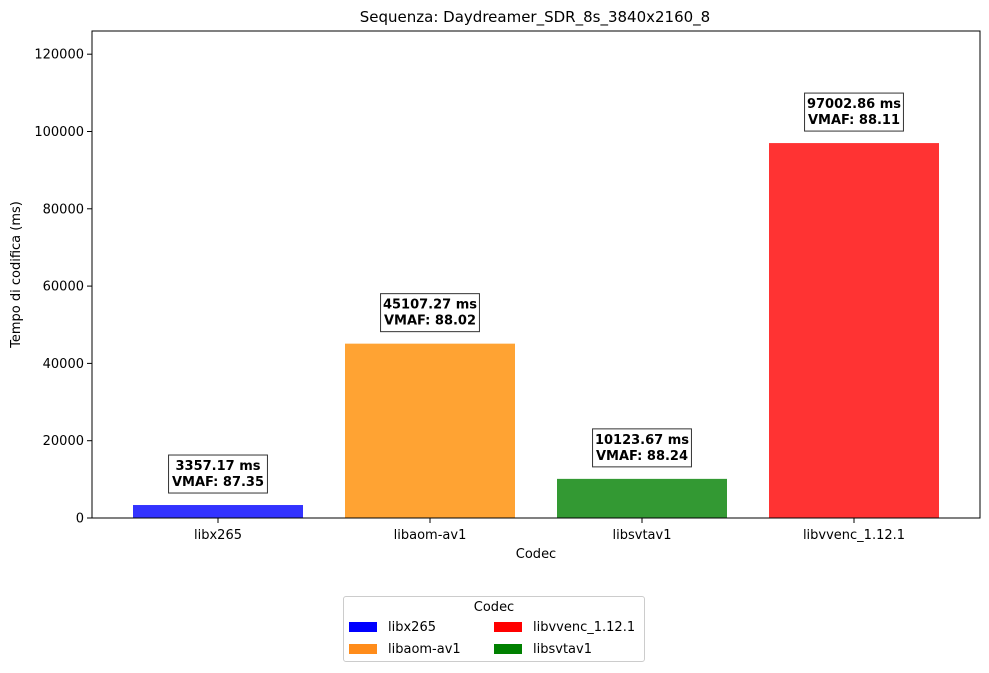  Describe the element at coordinates (80, 519) in the screenshot. I see `y-tick-label: 0` at that location.